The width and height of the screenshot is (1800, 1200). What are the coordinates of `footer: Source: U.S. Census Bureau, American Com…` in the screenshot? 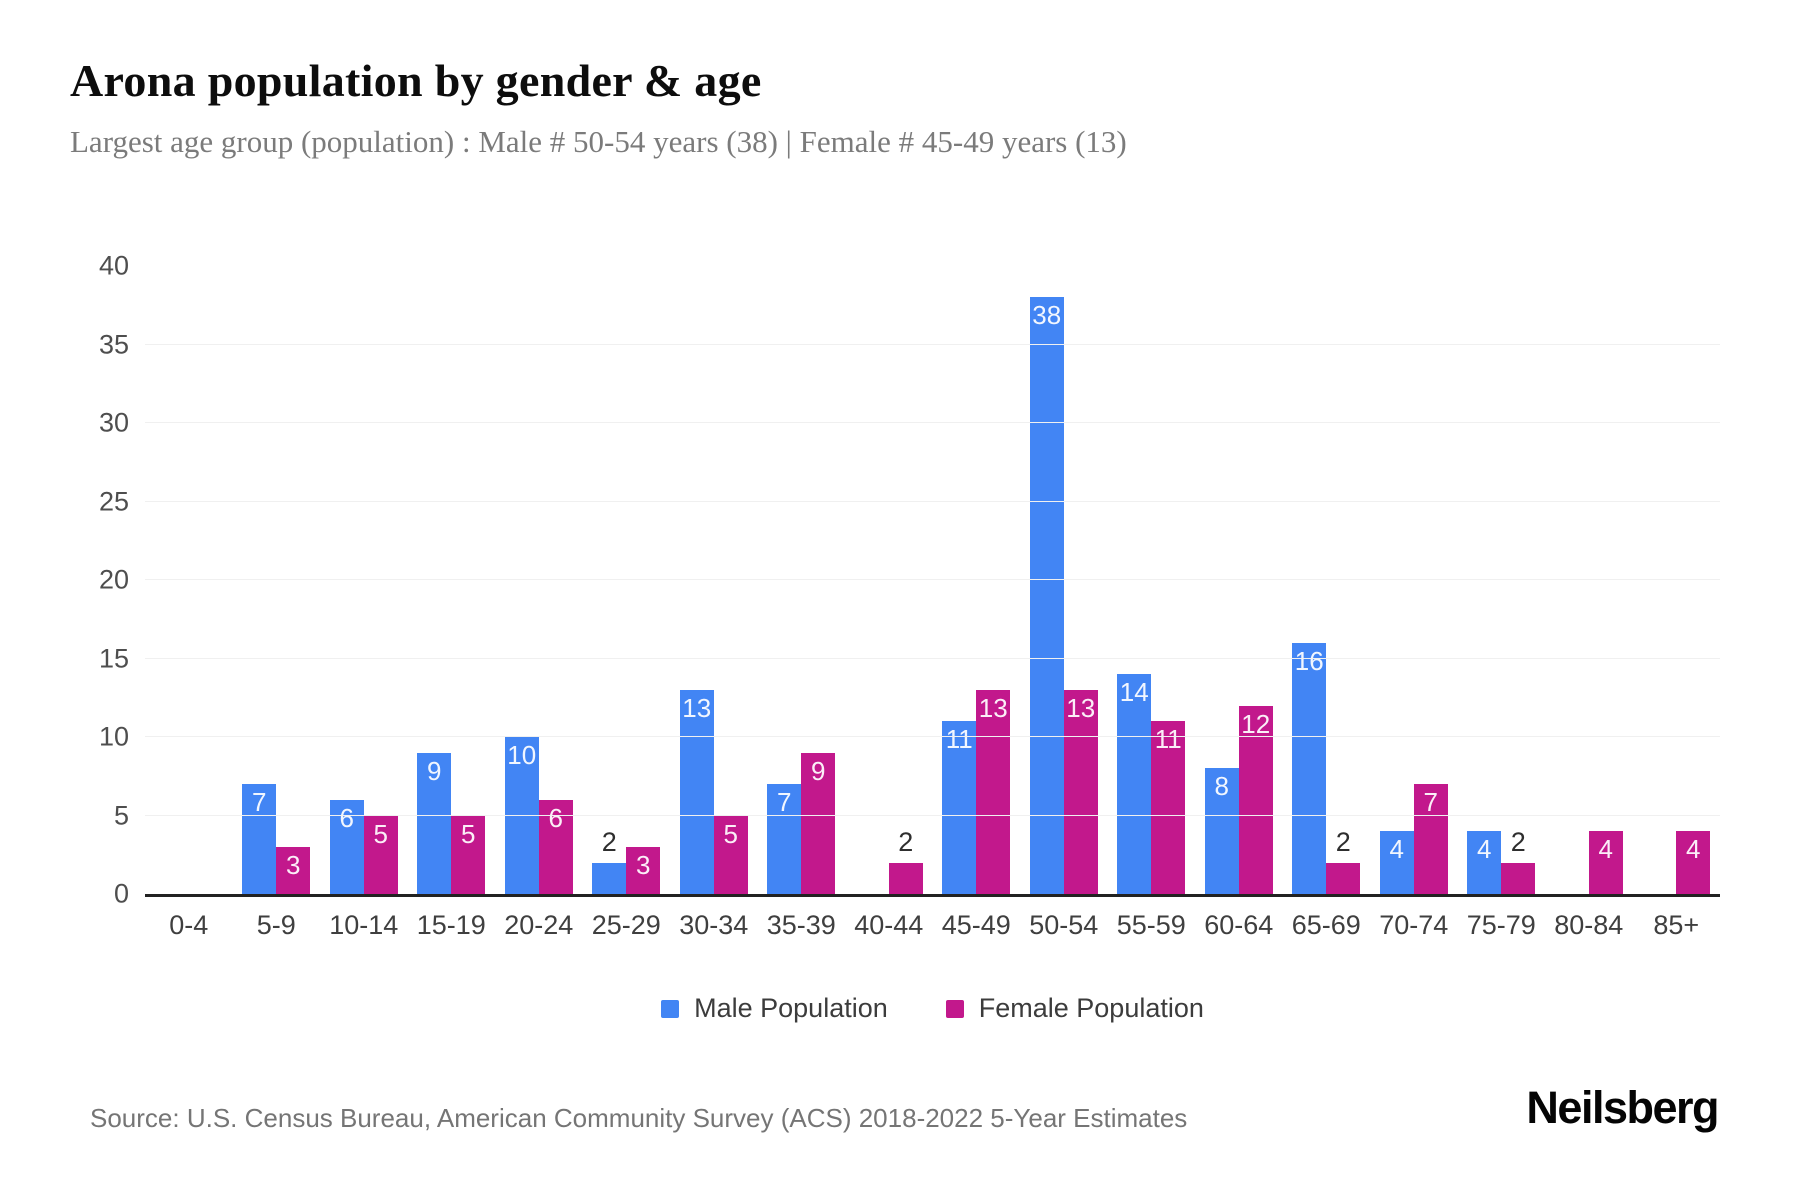 It's located at (904, 1108).